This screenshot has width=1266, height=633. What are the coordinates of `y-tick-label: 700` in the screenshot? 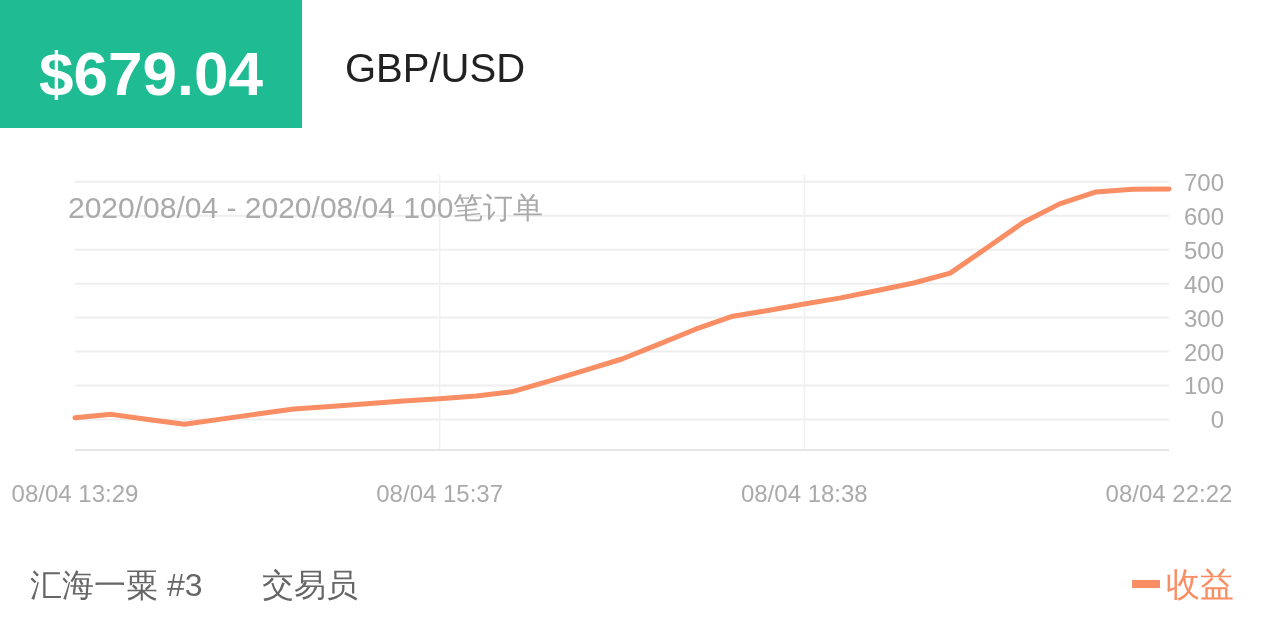 It's located at (1203, 182).